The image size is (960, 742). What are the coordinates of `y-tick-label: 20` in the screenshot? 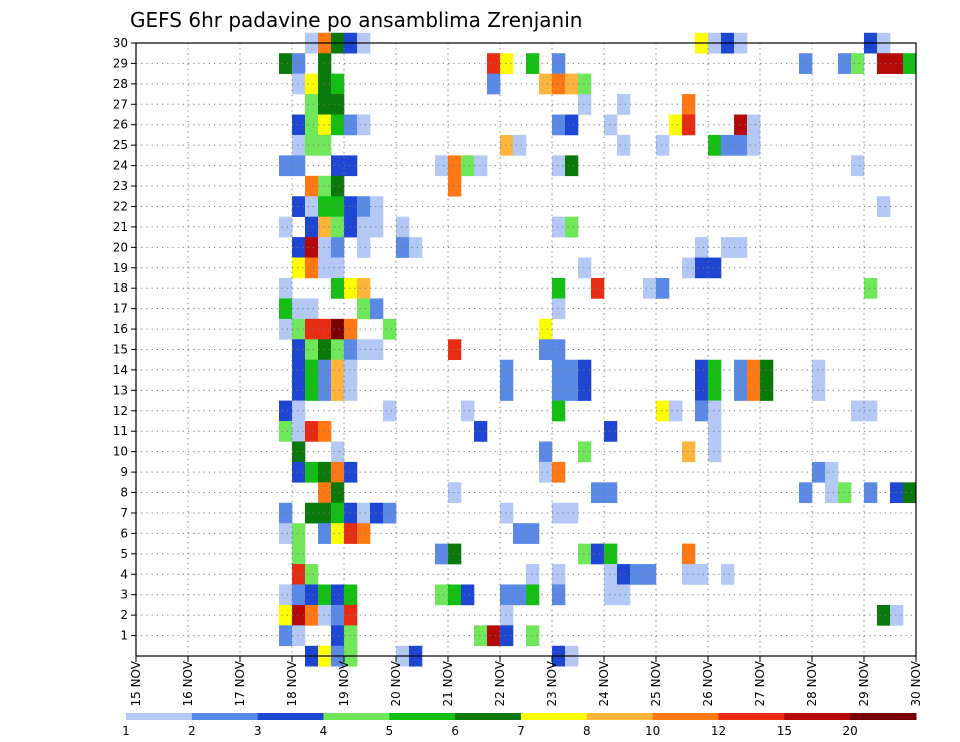 It's located at (120, 247).